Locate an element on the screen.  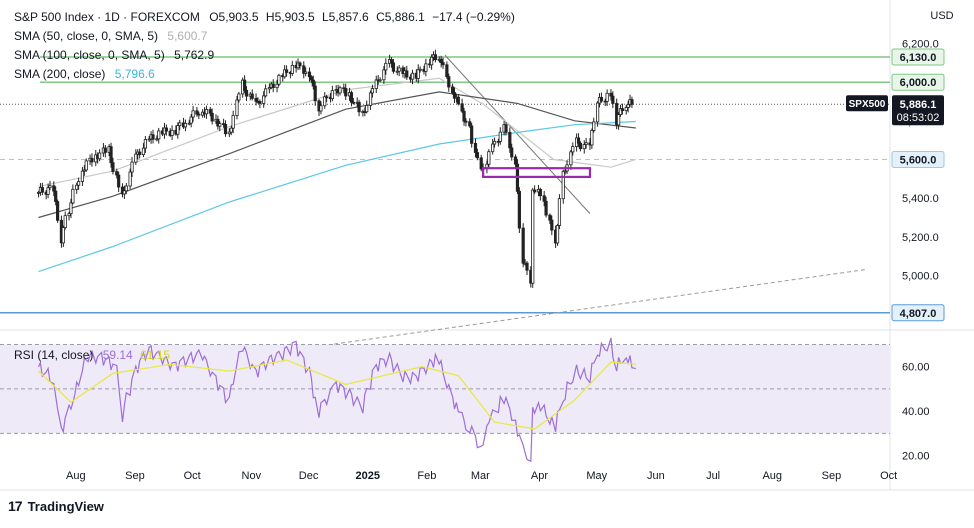
downtrend-line is located at coordinates (517, 134).